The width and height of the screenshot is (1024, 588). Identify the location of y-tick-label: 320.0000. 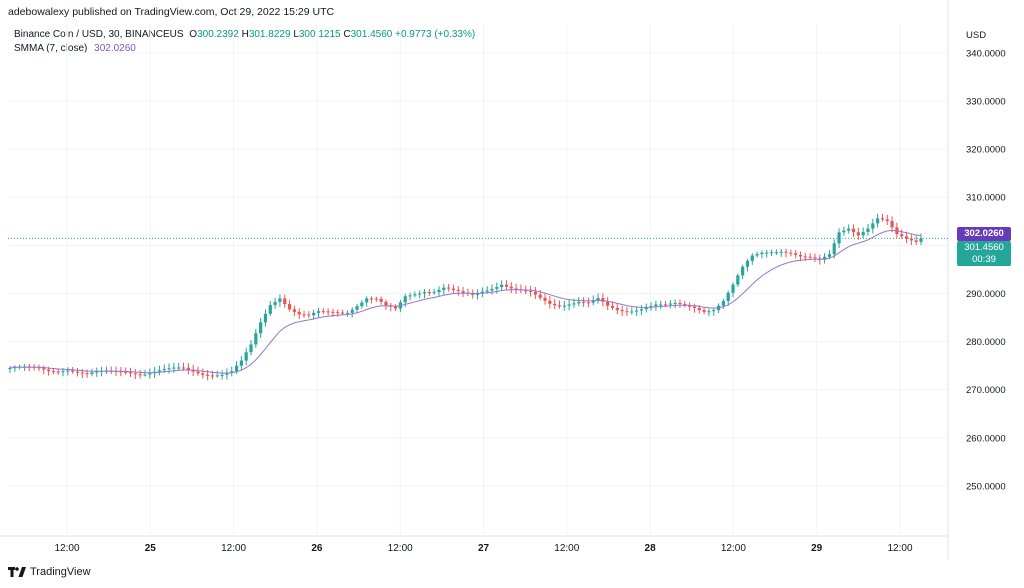
(986, 150).